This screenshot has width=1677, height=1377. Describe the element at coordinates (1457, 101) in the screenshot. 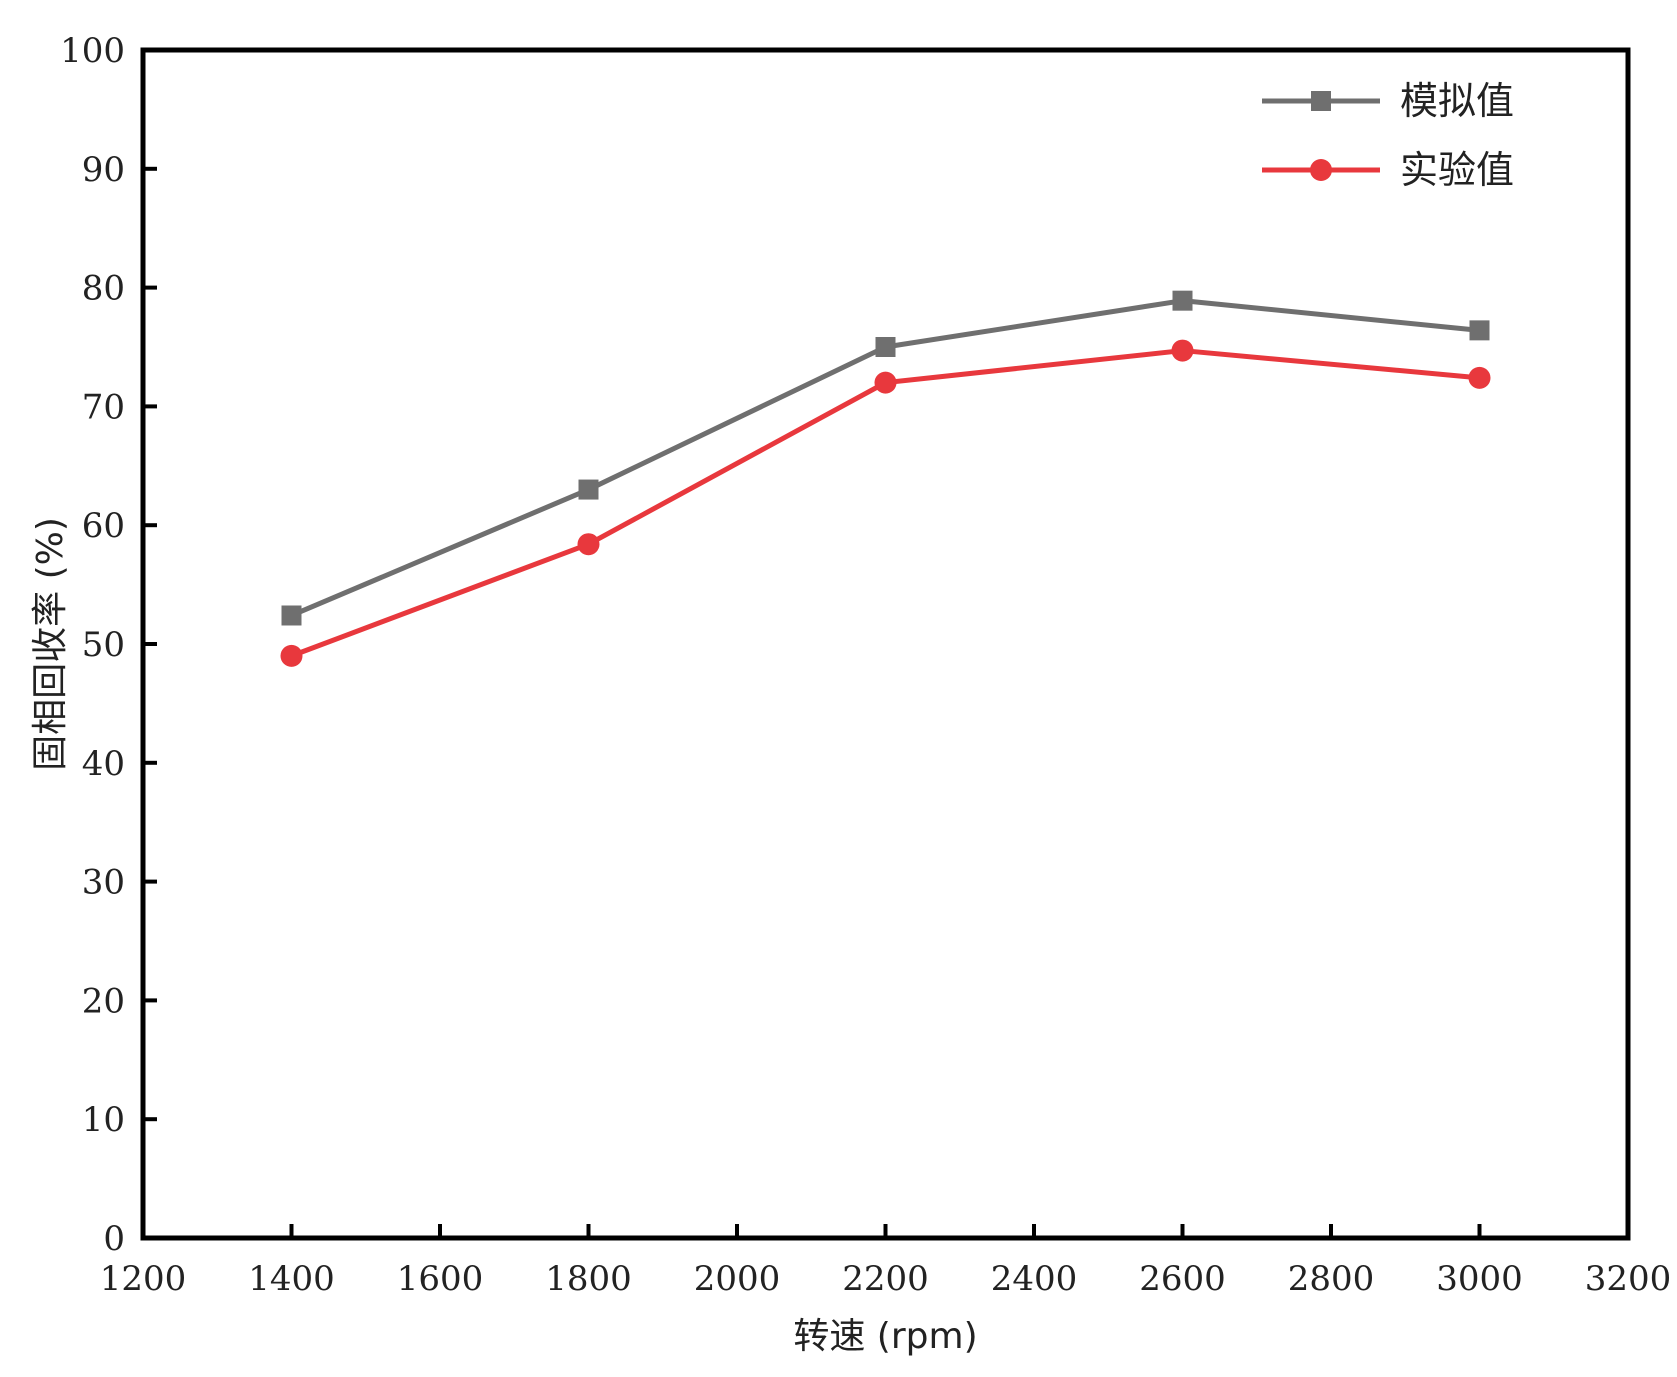

I see `legend-label: 模拟值` at that location.